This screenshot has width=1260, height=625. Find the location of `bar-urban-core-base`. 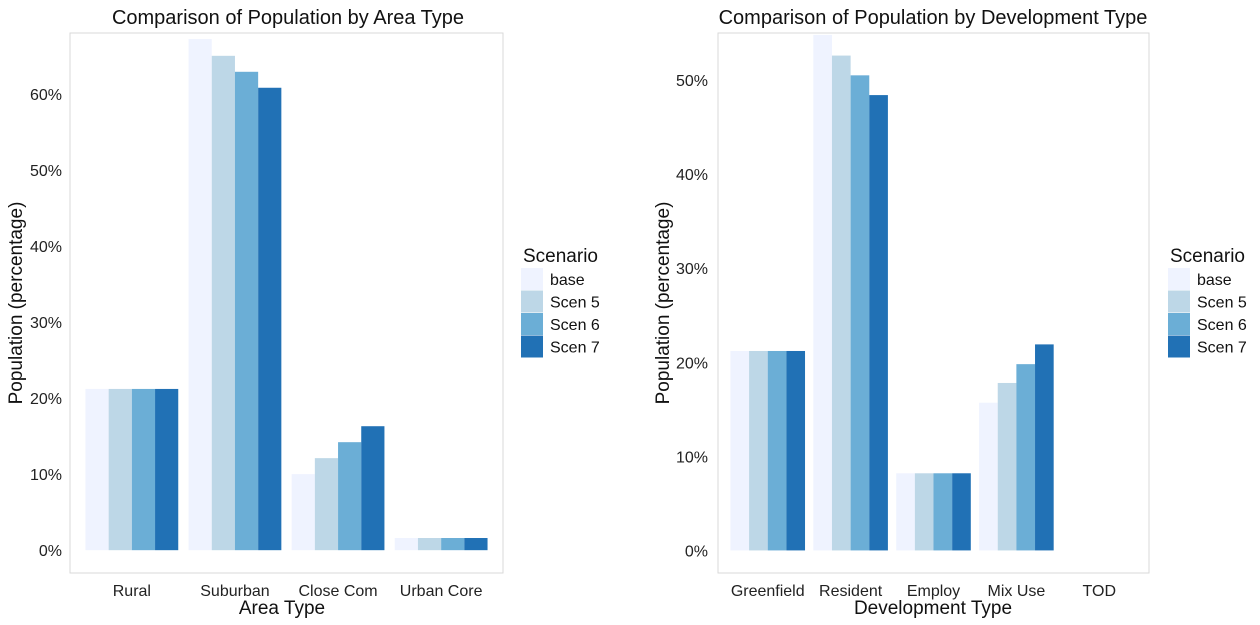

bar-urban-core-base is located at coordinates (406, 544).